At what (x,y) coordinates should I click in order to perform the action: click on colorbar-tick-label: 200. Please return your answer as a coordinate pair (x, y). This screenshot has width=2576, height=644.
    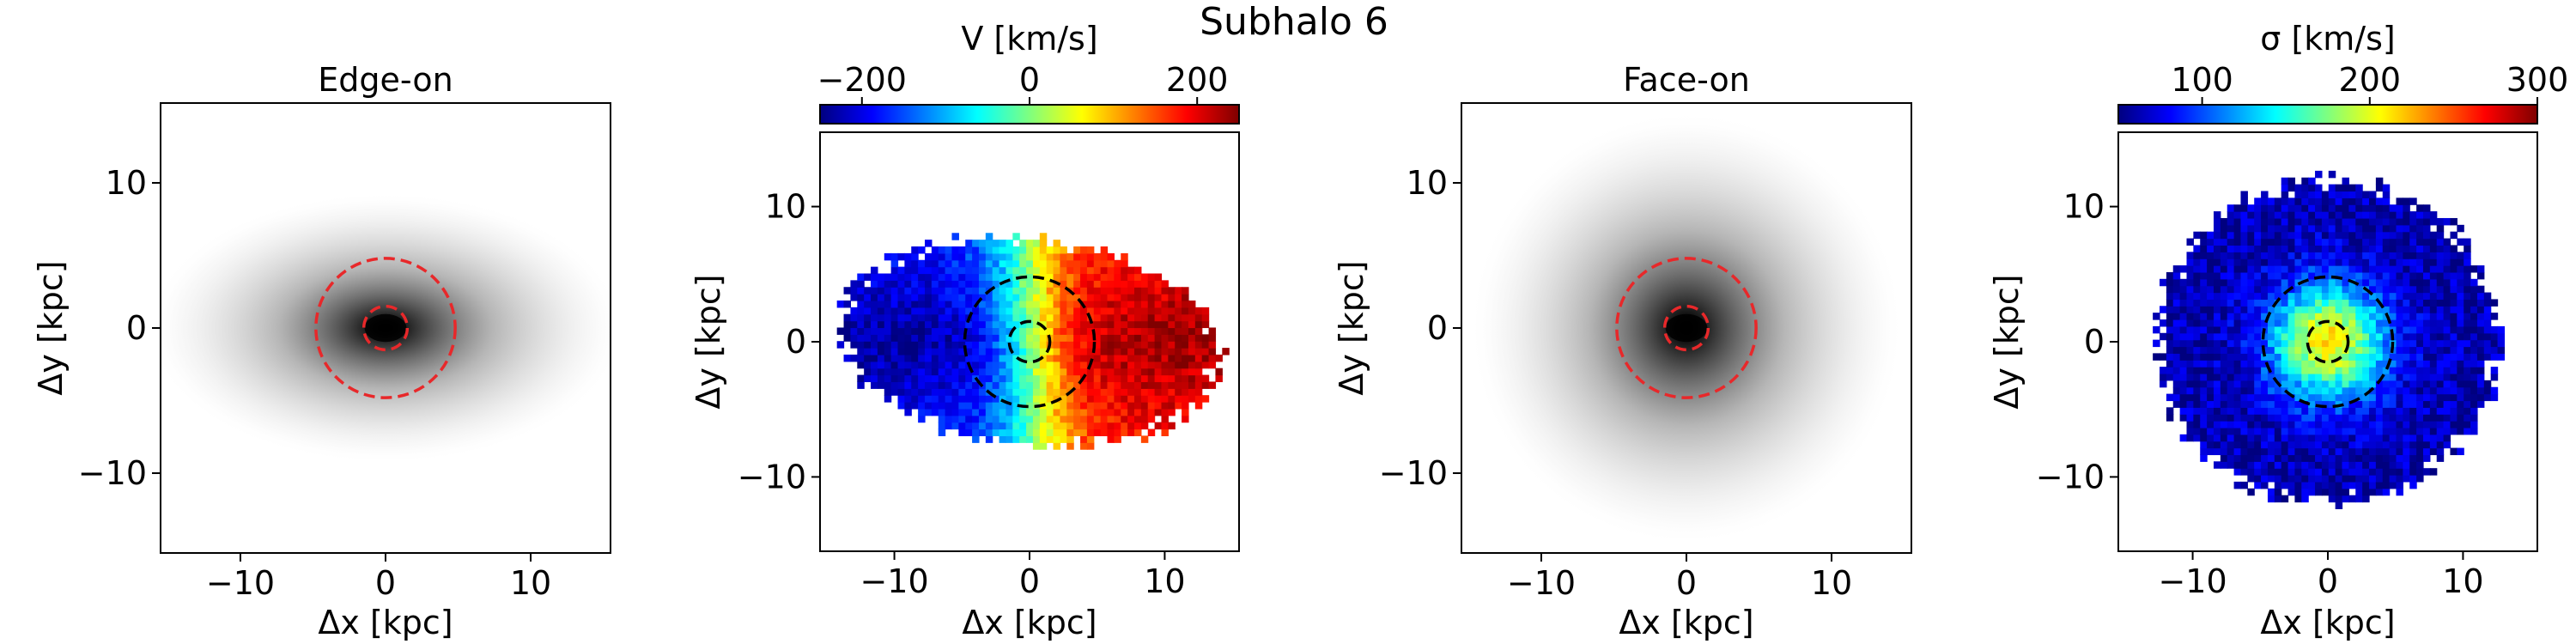
    Looking at the image, I should click on (1197, 80).